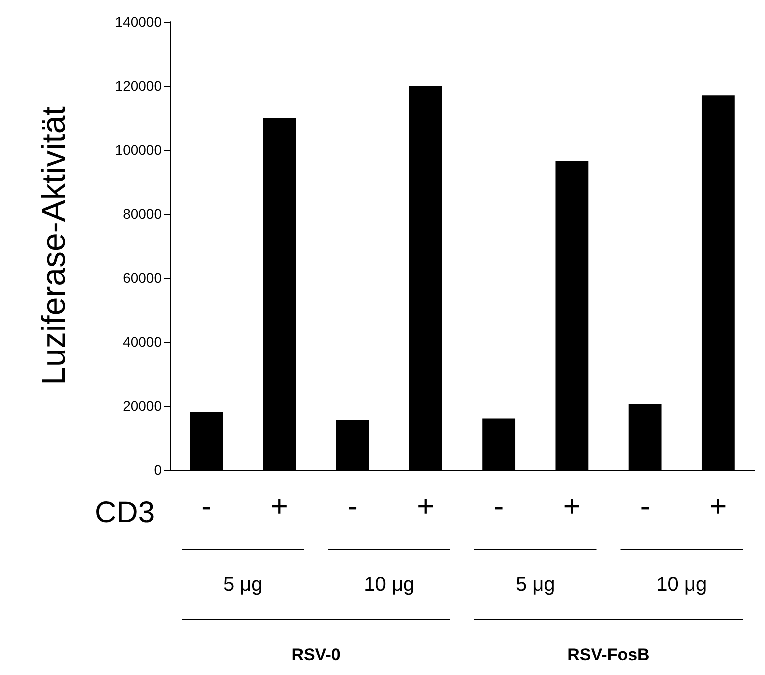 The width and height of the screenshot is (765, 675). Describe the element at coordinates (142, 278) in the screenshot. I see `y-tick-label: 60000` at that location.